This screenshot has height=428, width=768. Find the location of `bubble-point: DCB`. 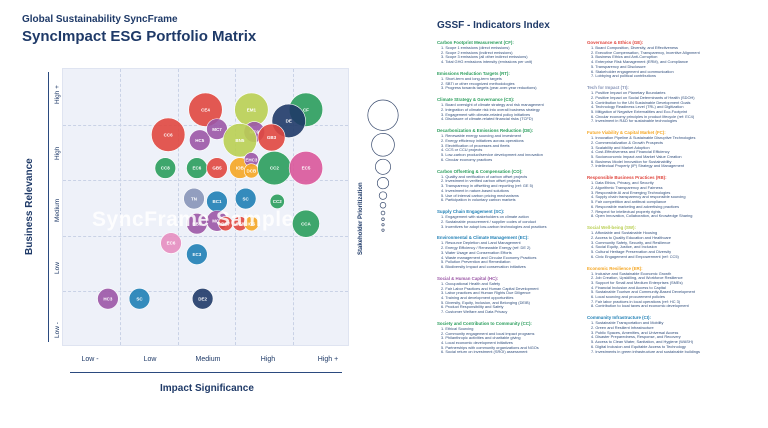

bubble-point: DCB is located at coordinates (251, 171).